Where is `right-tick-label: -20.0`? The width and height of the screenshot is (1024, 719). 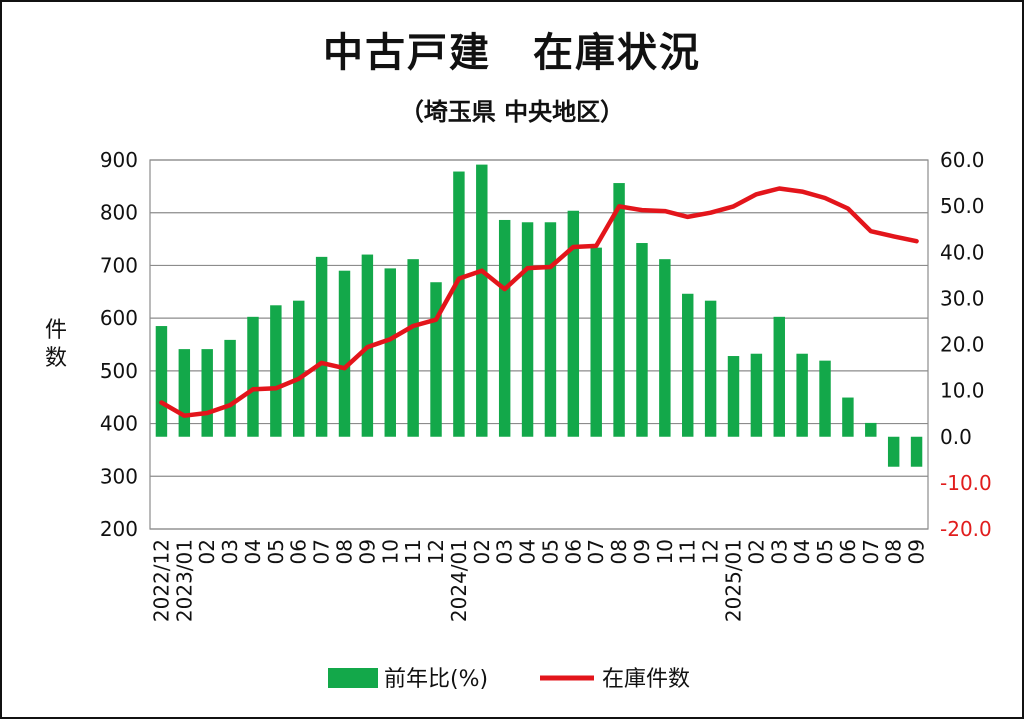 right-tick-label: -20.0 is located at coordinates (966, 529).